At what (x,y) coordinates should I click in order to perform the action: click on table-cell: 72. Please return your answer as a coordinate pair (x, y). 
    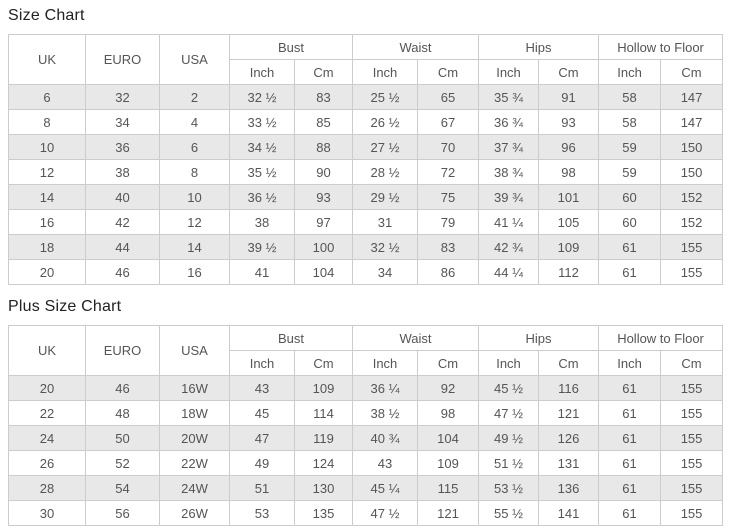
    Looking at the image, I should click on (448, 172).